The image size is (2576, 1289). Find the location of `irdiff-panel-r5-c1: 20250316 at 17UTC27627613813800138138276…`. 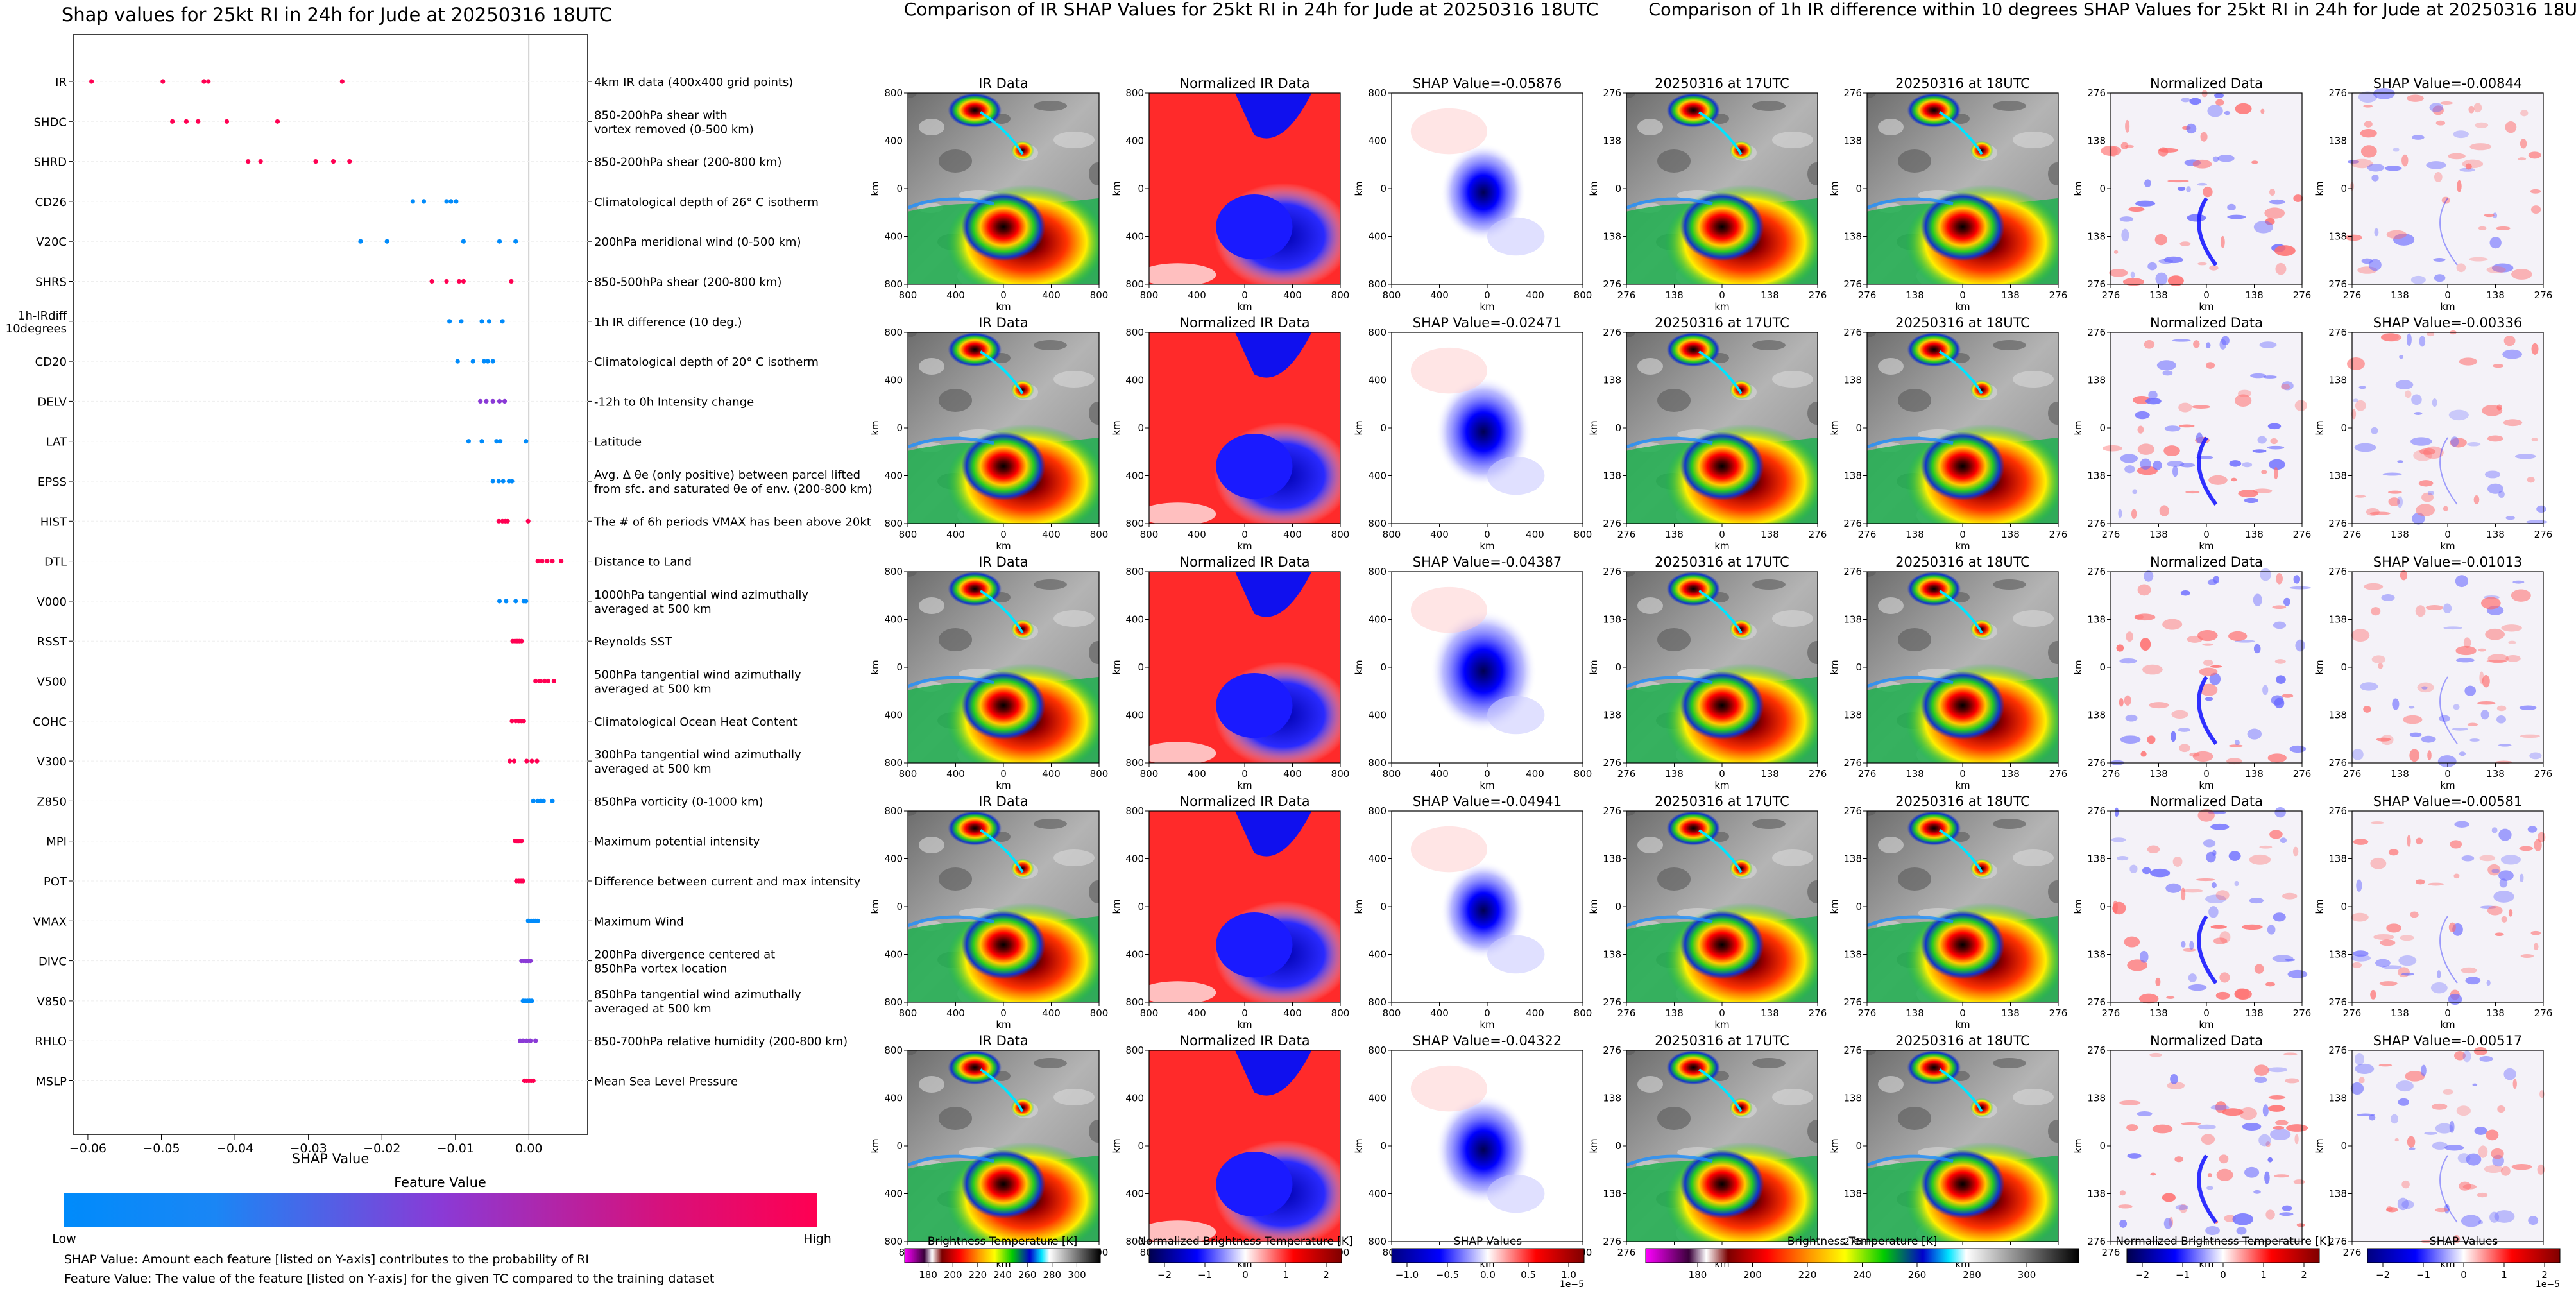

irdiff-panel-r5-c1: 20250316 at 17UTC27627613813800138138276… is located at coordinates (1707, 1151).